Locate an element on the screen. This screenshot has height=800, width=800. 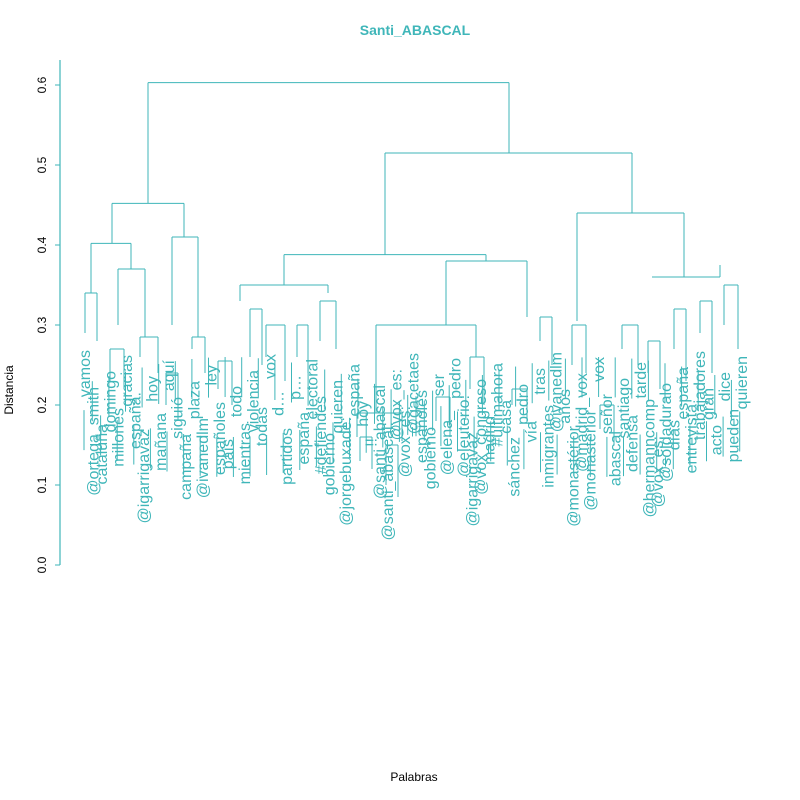
leaf-label: días is located at coordinates (675, 435).